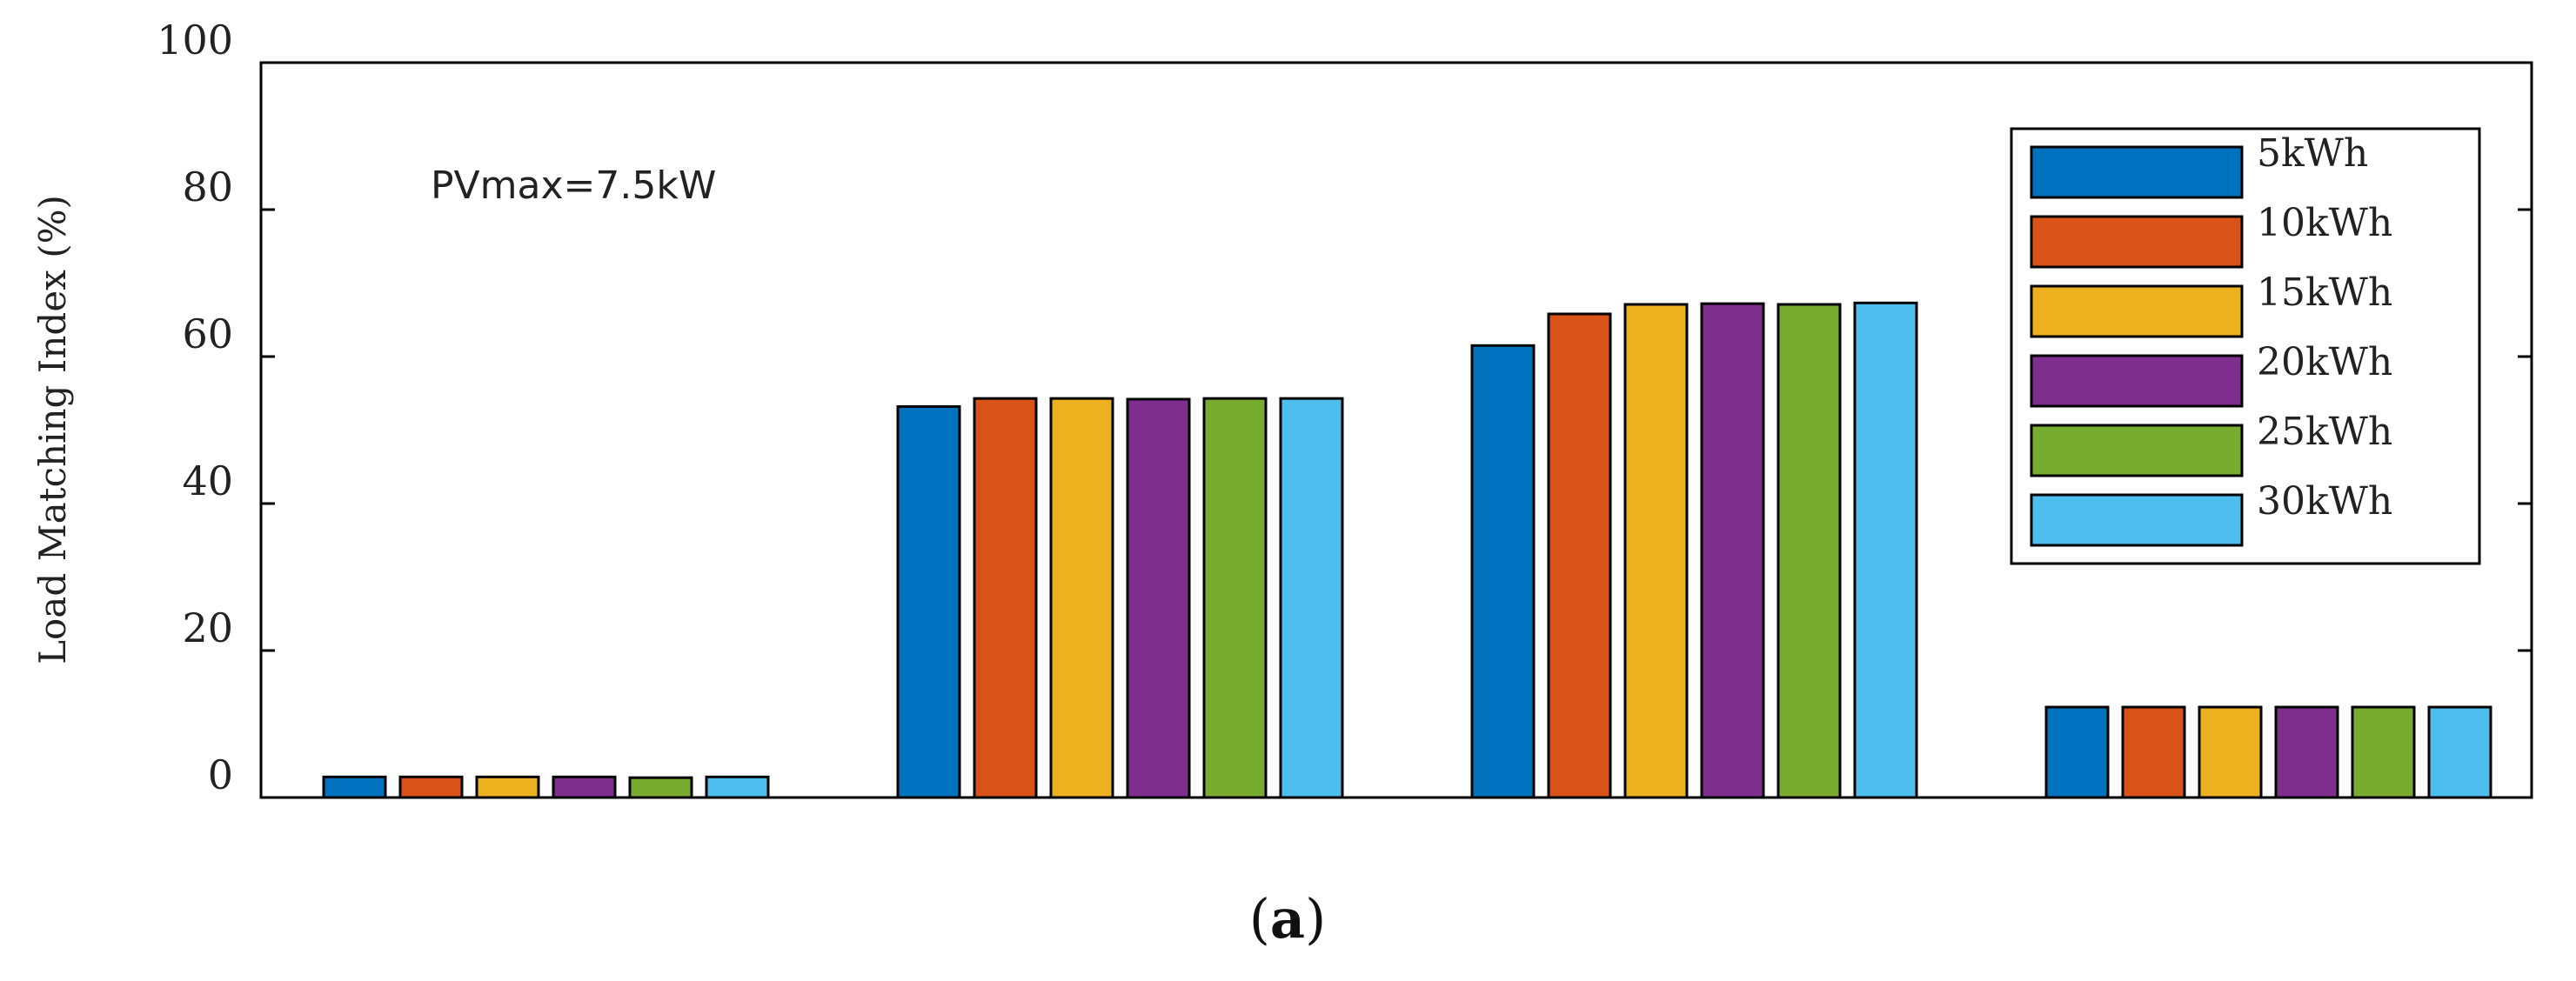 This screenshot has height=981, width=2576. I want to click on legend-box, so click(2245, 346).